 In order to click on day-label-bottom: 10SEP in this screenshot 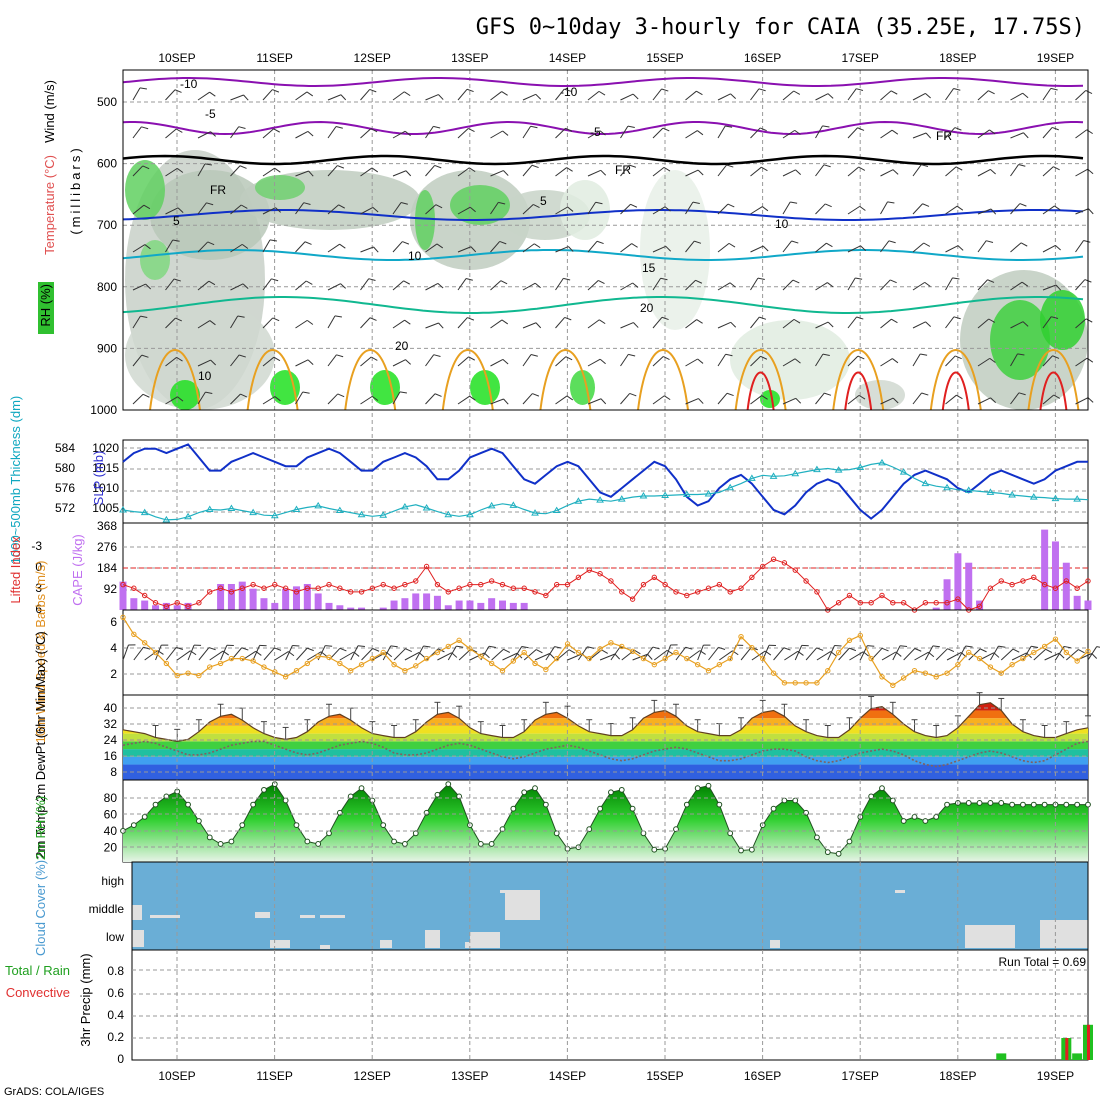, I will do `click(176, 1076)`.